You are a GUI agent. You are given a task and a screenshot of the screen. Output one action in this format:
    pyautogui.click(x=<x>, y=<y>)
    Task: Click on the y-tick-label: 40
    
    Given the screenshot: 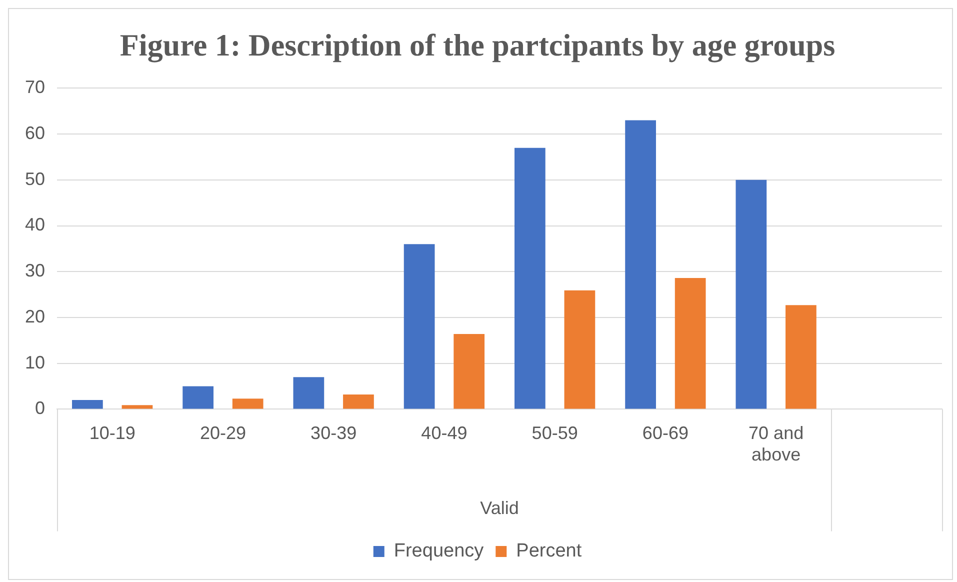 What is the action you would take?
    pyautogui.click(x=35, y=224)
    